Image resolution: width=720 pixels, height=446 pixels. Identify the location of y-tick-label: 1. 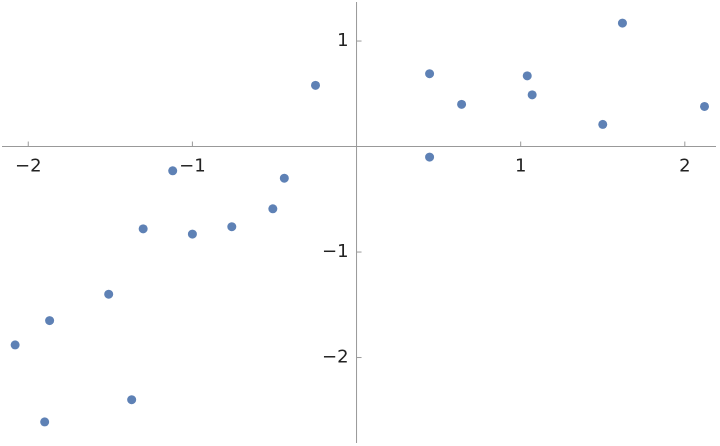
(342, 40).